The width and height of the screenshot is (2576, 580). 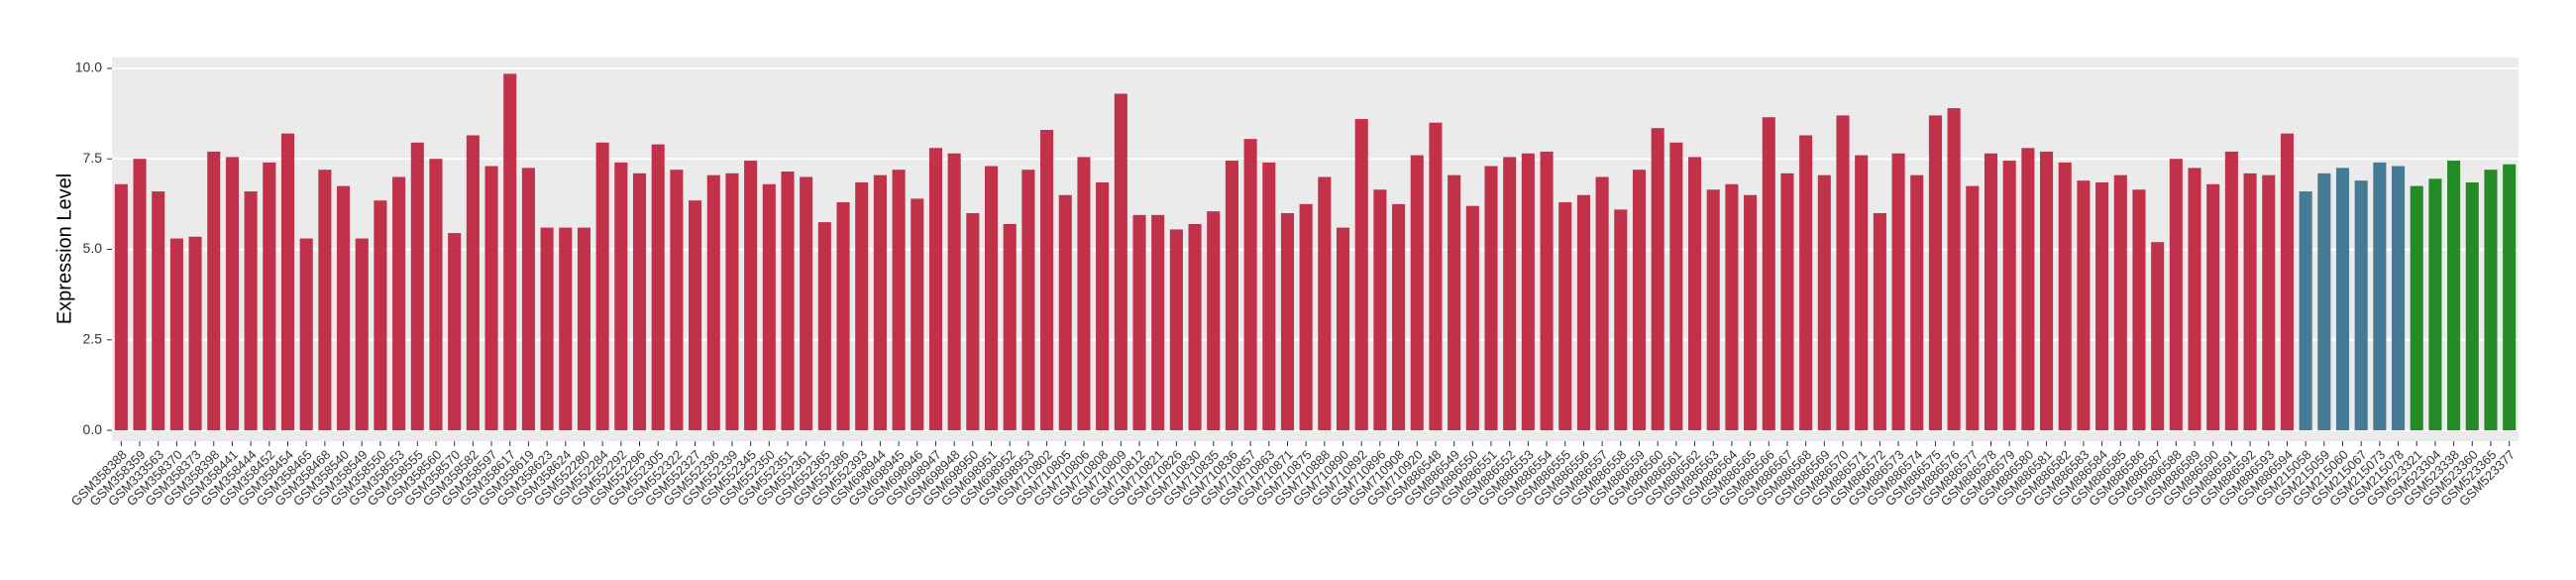 I want to click on y-tick-label: 2.5, so click(x=93, y=338).